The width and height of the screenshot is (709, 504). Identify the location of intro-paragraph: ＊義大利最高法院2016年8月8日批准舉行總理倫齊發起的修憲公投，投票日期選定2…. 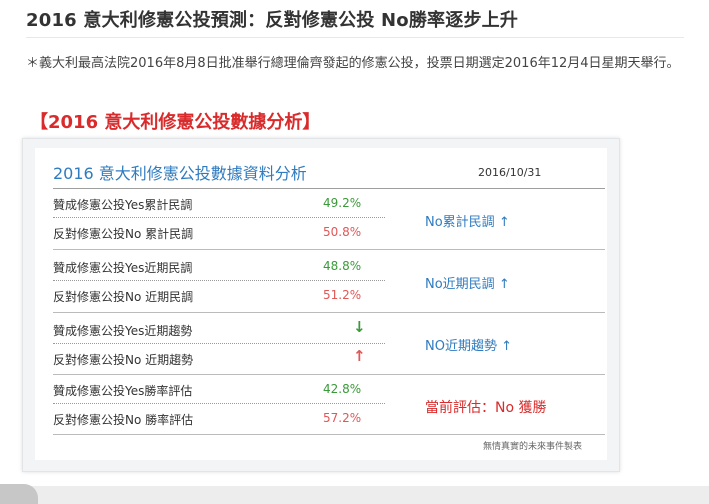
(353, 63).